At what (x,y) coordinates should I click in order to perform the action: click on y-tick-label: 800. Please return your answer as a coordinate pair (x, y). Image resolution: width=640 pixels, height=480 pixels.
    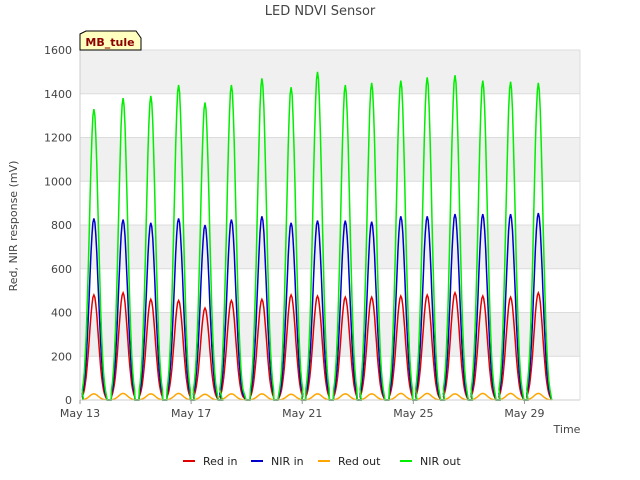
    Looking at the image, I should click on (61, 225).